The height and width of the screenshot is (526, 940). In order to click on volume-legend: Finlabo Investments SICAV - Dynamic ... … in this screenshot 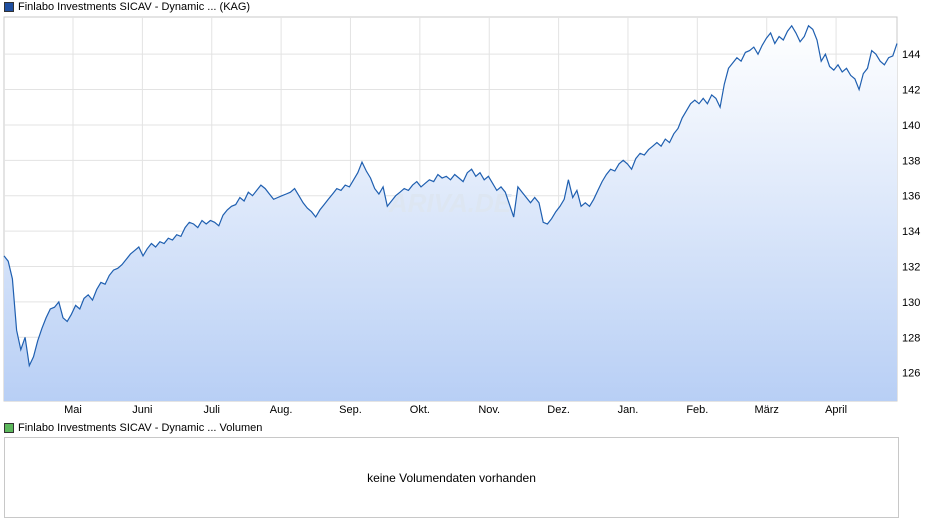, I will do `click(133, 428)`.